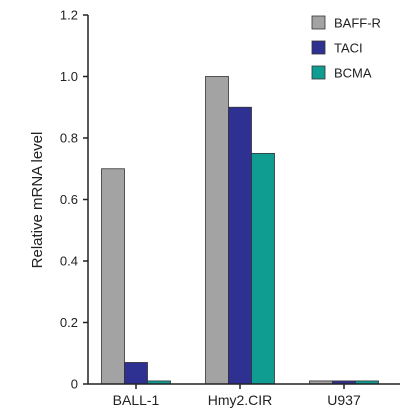  What do you see at coordinates (37, 200) in the screenshot?
I see `y-axis-title: Relative mRNA level` at bounding box center [37, 200].